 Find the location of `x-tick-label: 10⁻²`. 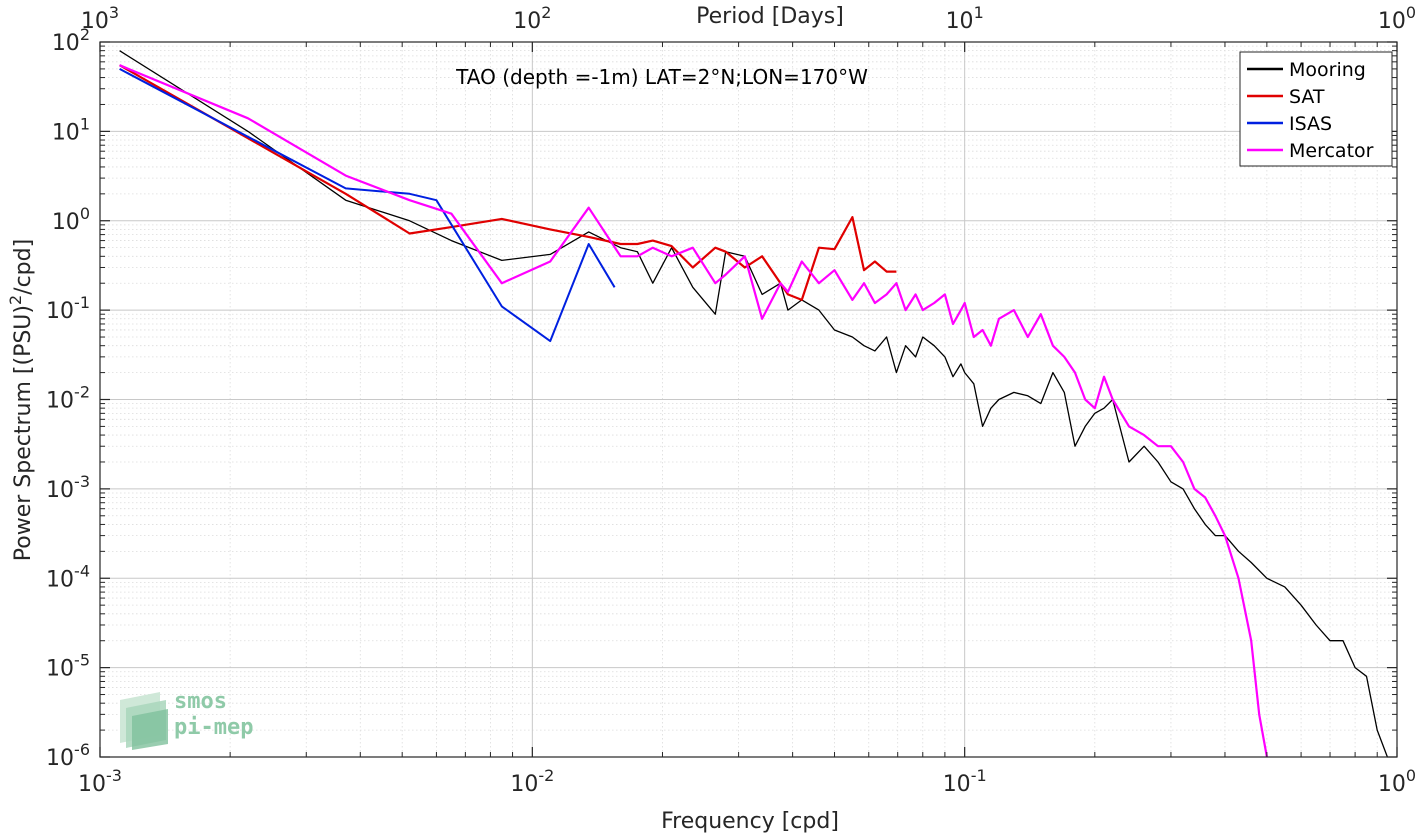

x-tick-label: 10⁻² is located at coordinates (532, 781).